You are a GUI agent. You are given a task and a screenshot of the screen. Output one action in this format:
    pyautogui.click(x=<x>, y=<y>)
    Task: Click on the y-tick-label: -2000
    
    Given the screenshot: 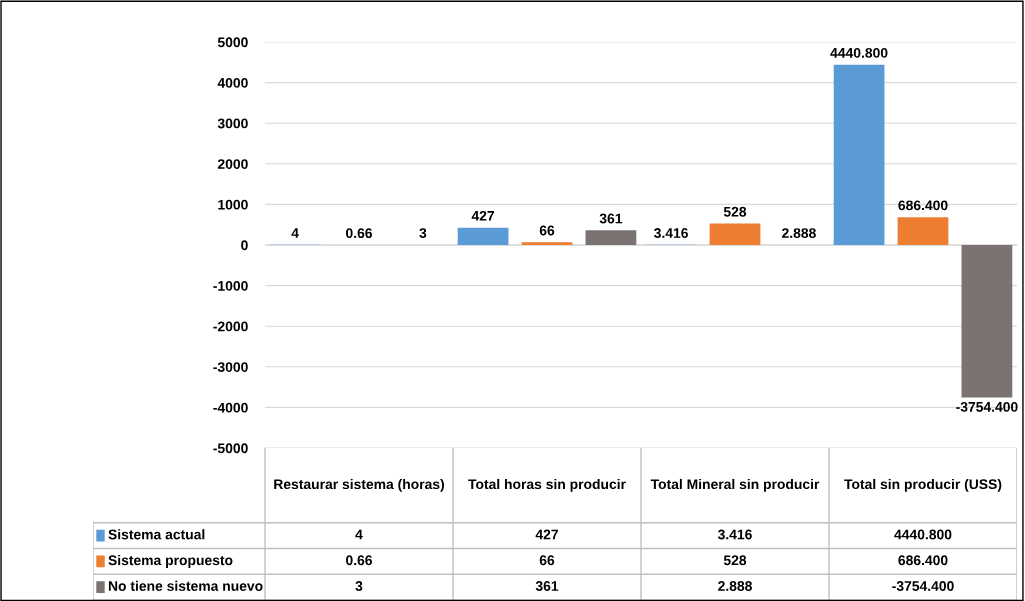 What is the action you would take?
    pyautogui.click(x=230, y=326)
    